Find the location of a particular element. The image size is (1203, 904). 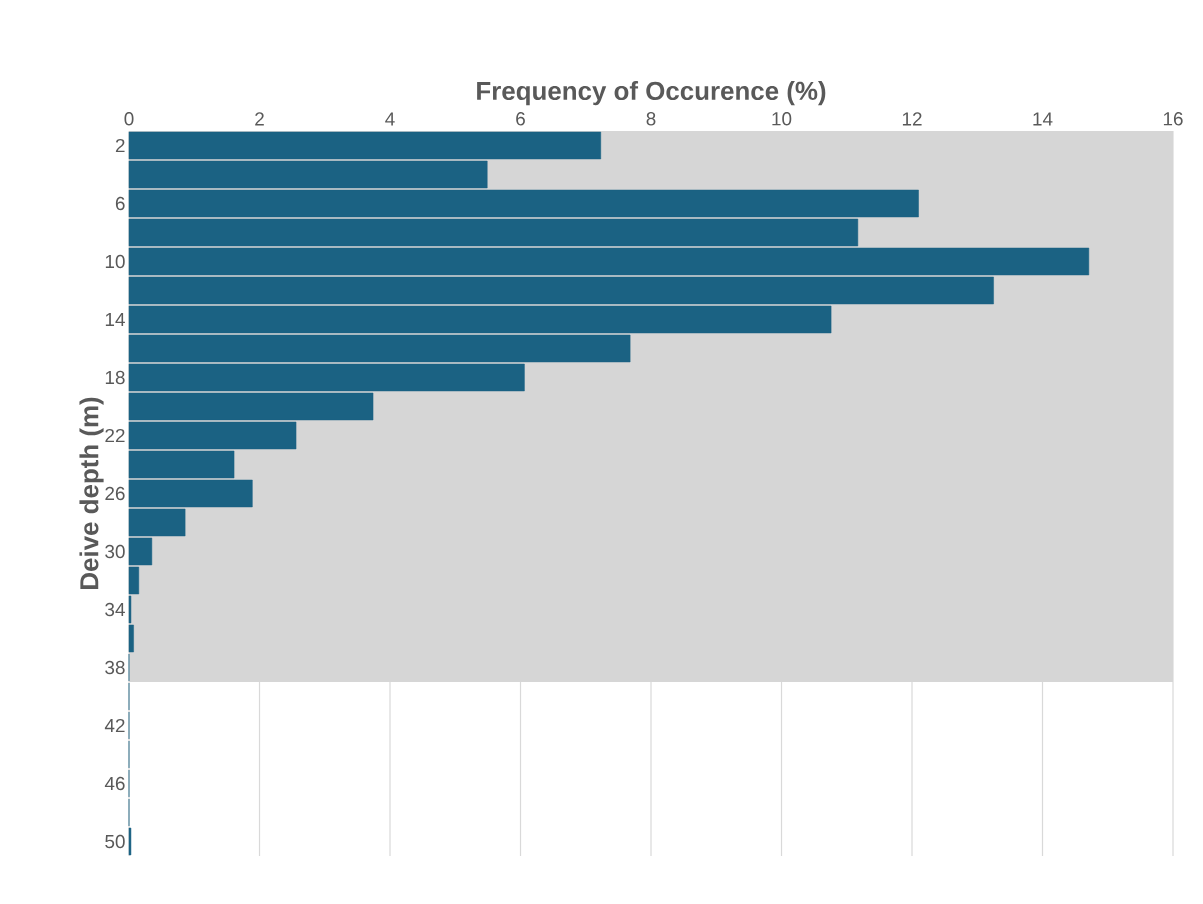

x-tick-label: 12 is located at coordinates (912, 119).